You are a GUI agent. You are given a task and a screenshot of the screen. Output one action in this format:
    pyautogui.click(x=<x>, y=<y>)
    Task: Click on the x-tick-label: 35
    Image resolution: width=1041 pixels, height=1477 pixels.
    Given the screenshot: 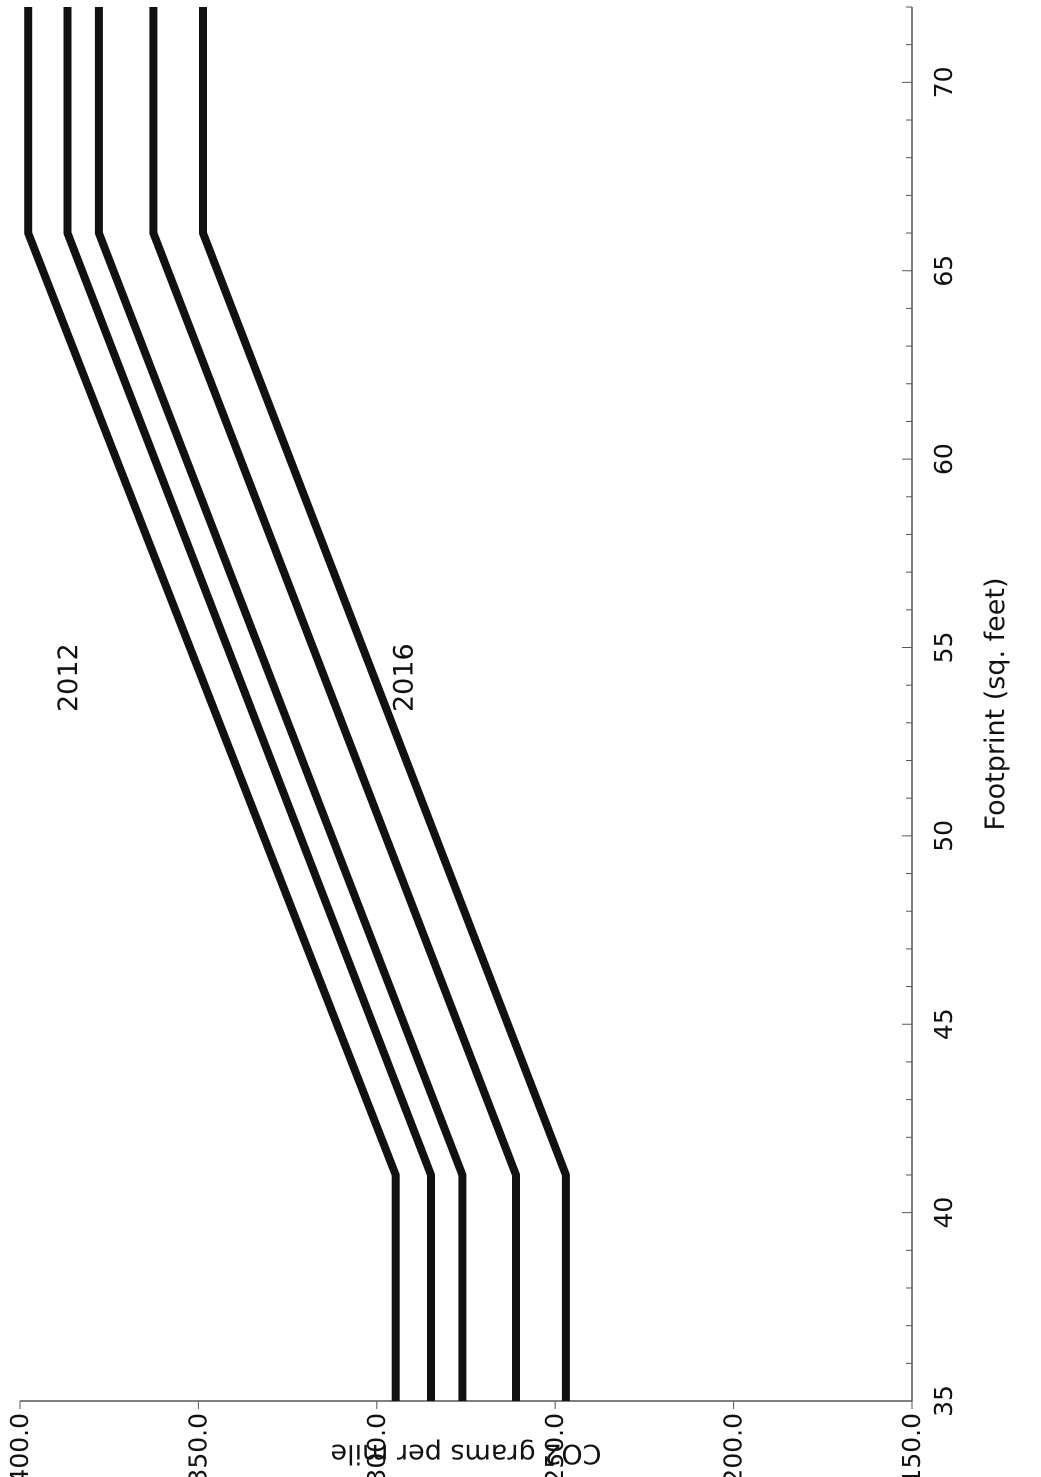 What is the action you would take?
    pyautogui.click(x=943, y=1401)
    